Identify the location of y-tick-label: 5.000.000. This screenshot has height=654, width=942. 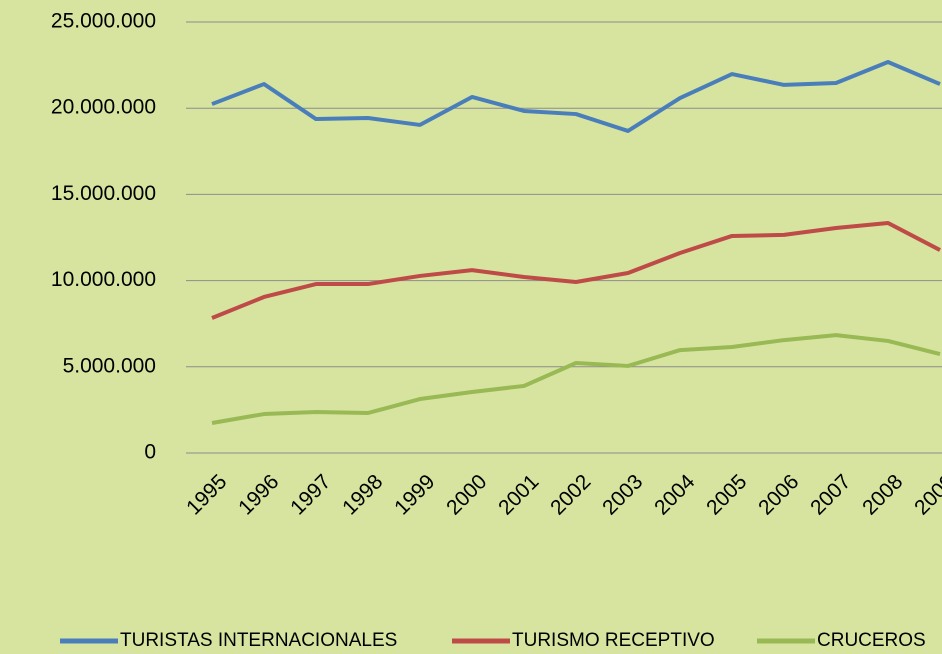
(109, 365).